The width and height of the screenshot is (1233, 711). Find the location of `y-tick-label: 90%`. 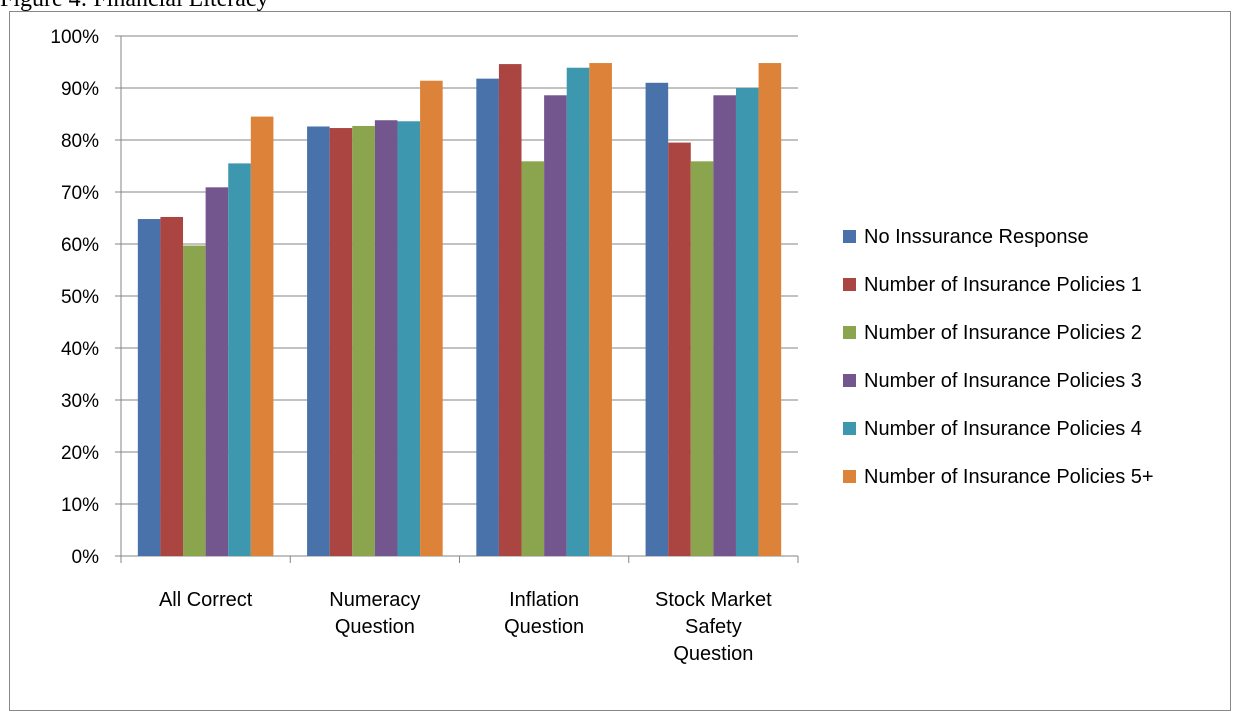

y-tick-label: 90% is located at coordinates (80, 89).